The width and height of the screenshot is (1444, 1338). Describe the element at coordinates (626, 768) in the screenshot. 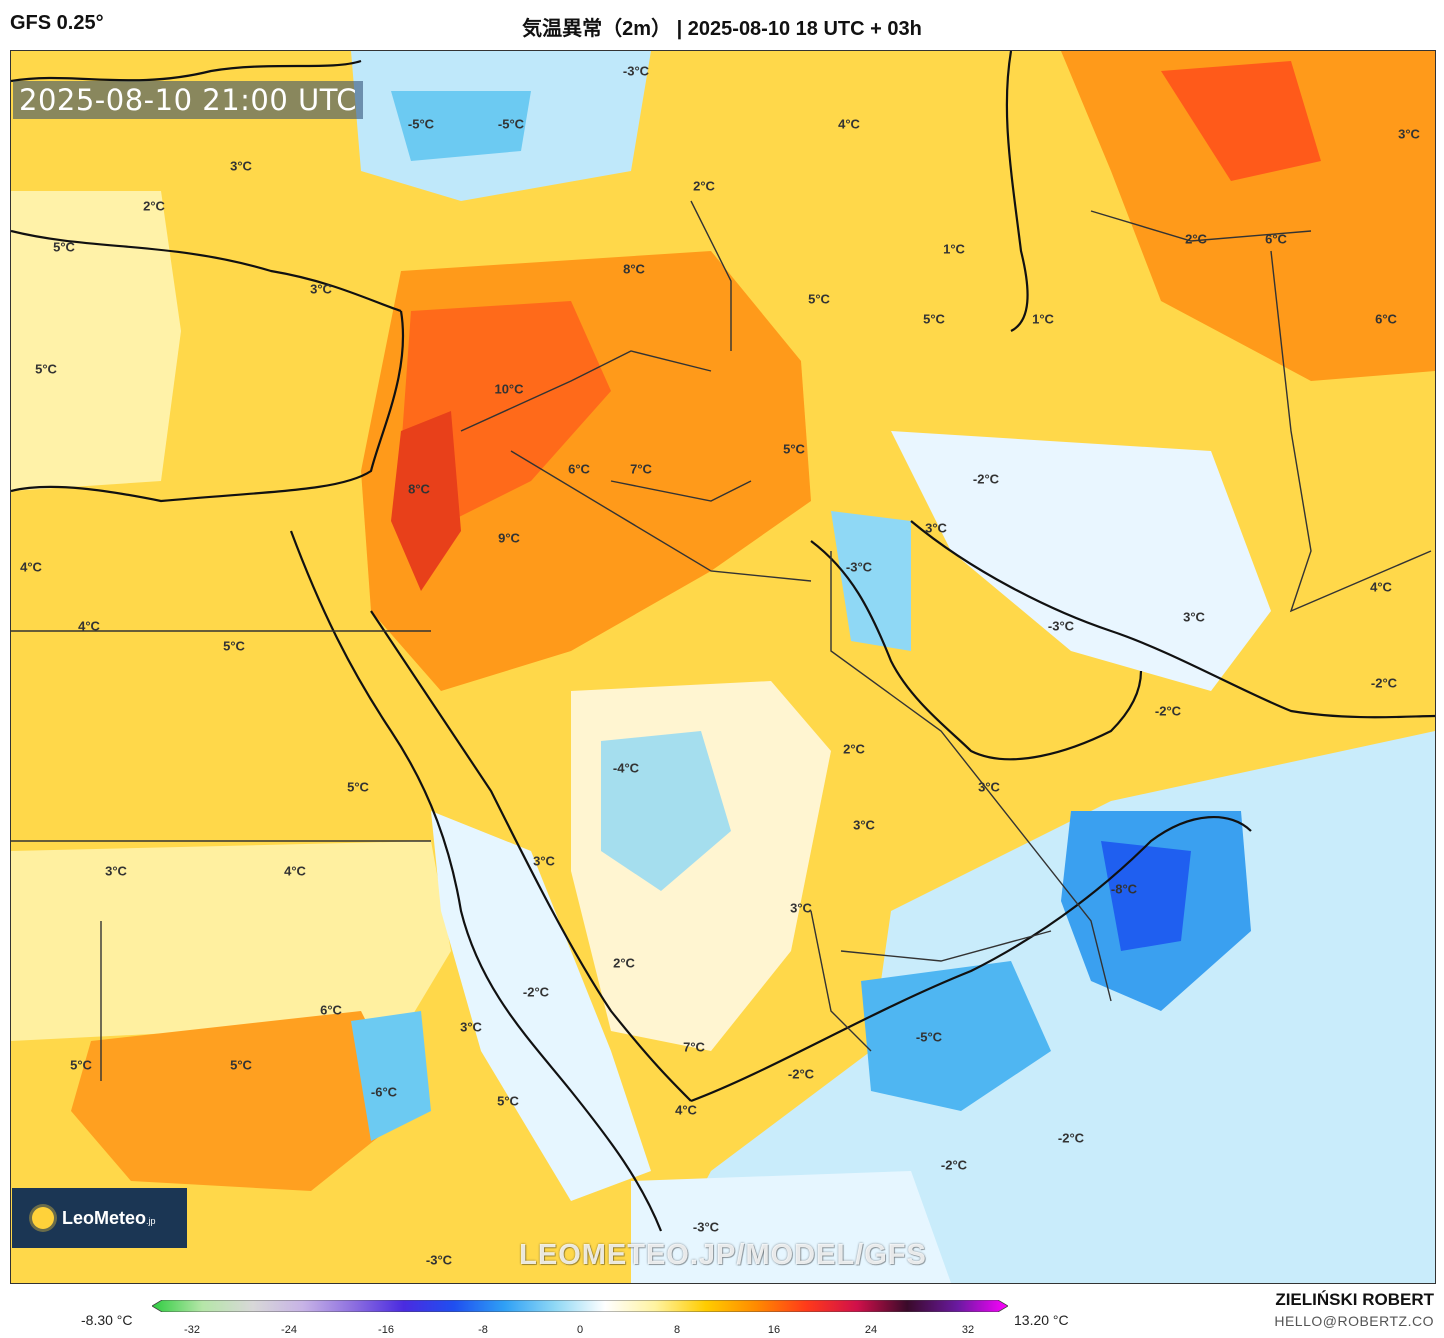

I see `anomaly-label: -4°C` at that location.